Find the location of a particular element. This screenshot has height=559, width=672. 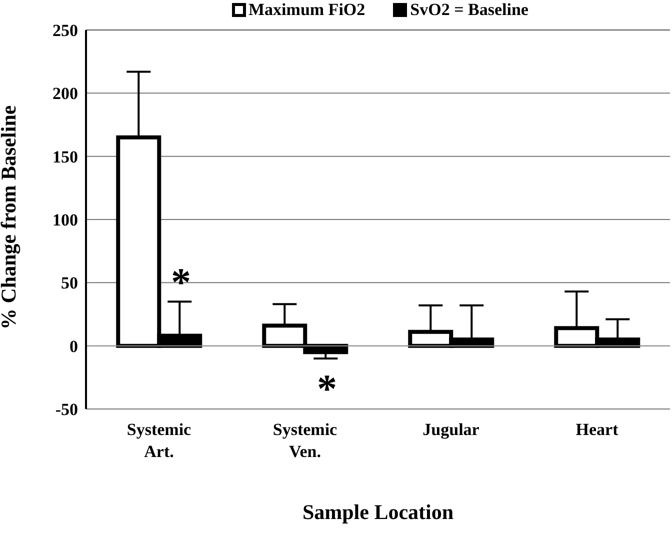

x-tick-label: Heart is located at coordinates (597, 429).